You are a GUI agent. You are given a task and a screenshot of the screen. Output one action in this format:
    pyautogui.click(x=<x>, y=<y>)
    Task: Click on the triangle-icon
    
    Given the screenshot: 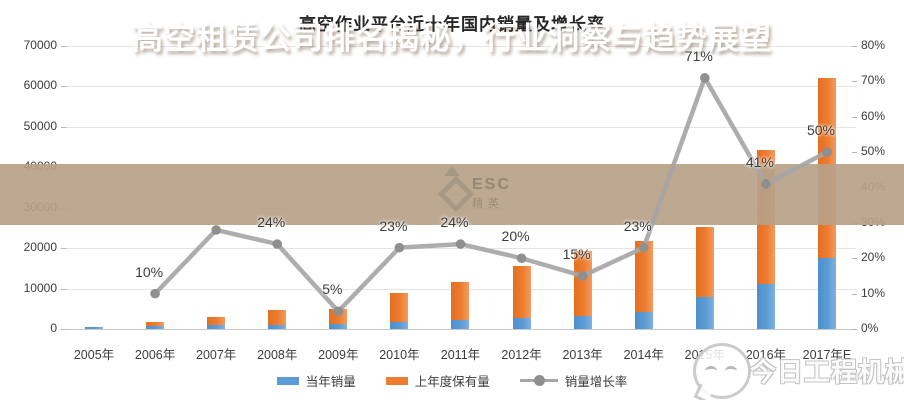 What is the action you would take?
    pyautogui.click(x=452, y=171)
    